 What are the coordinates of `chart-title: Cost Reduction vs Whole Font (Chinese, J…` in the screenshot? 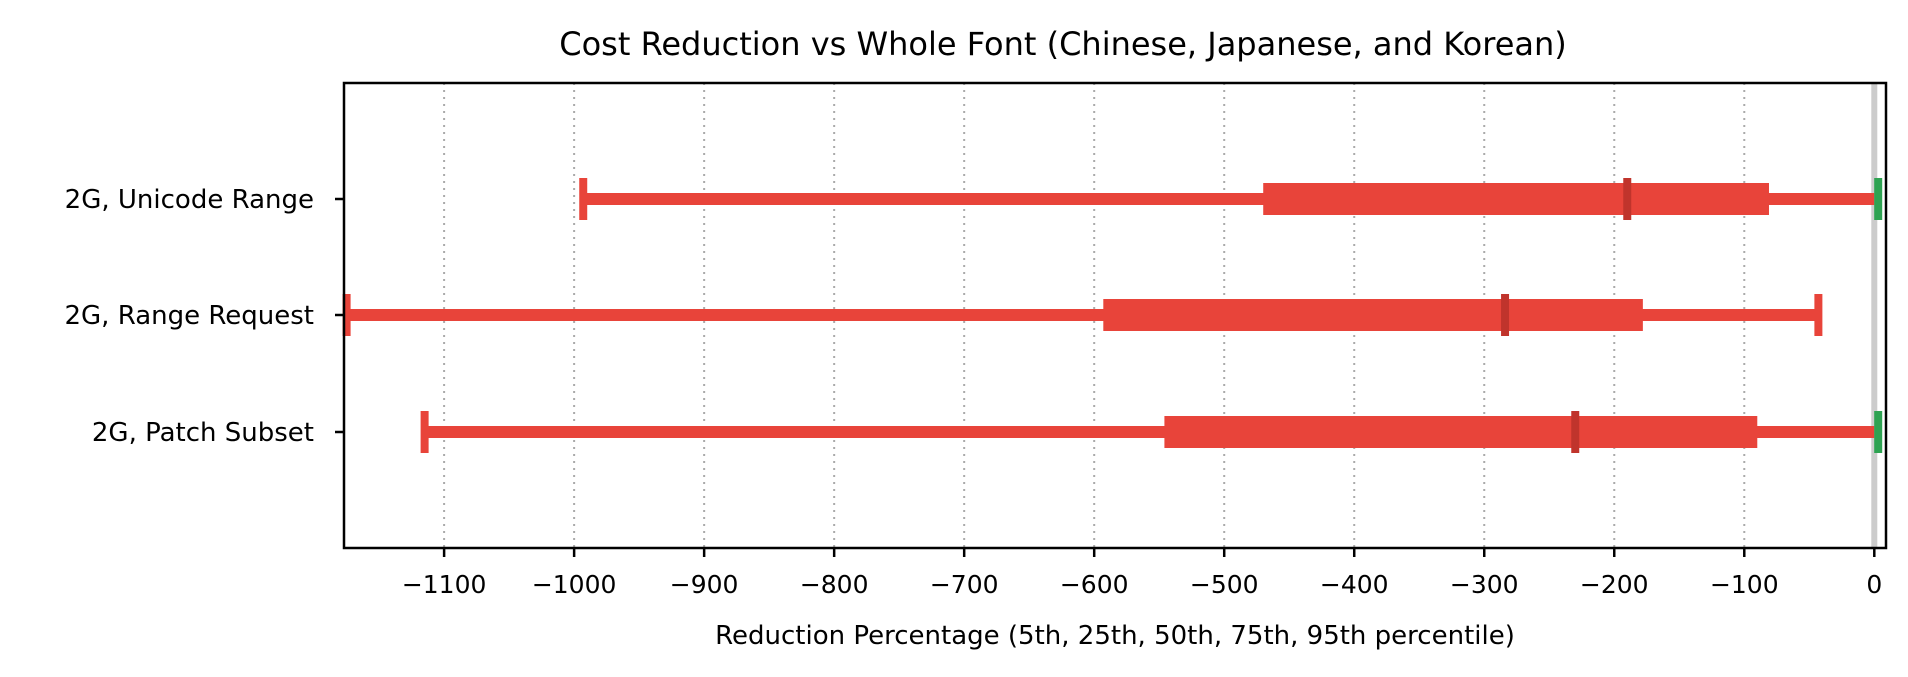 It's located at (1063, 44).